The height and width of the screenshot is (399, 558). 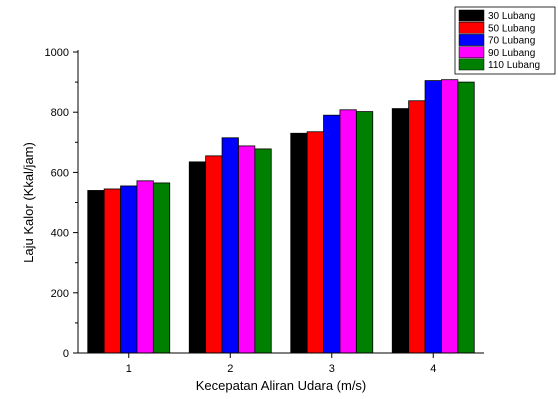 I want to click on y-ticks: 0 200 400 600 800 1000, so click(x=61, y=203).